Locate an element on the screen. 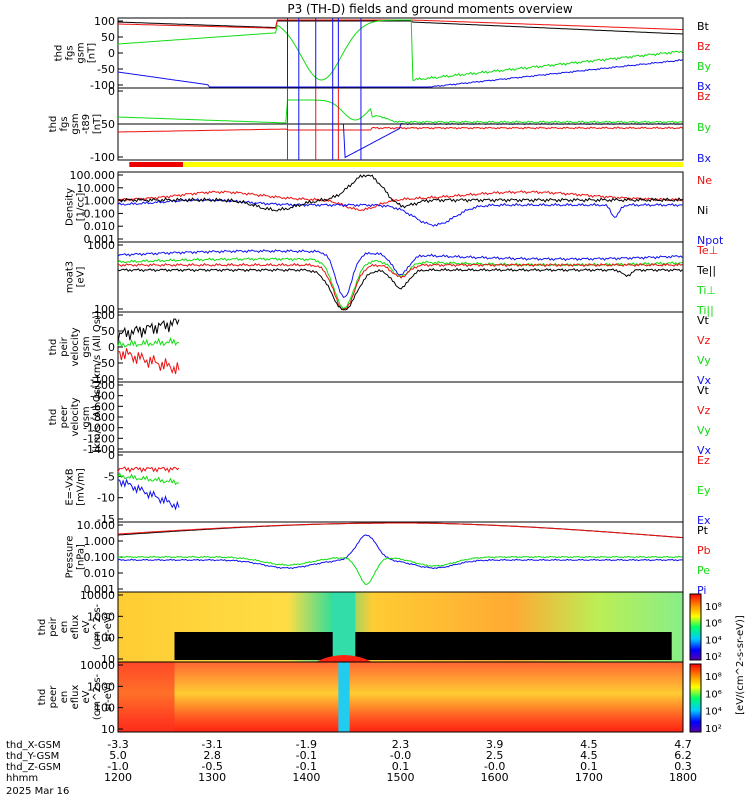 The image size is (750, 800). y-tick-label-6-2: -600 is located at coordinates (102, 406).